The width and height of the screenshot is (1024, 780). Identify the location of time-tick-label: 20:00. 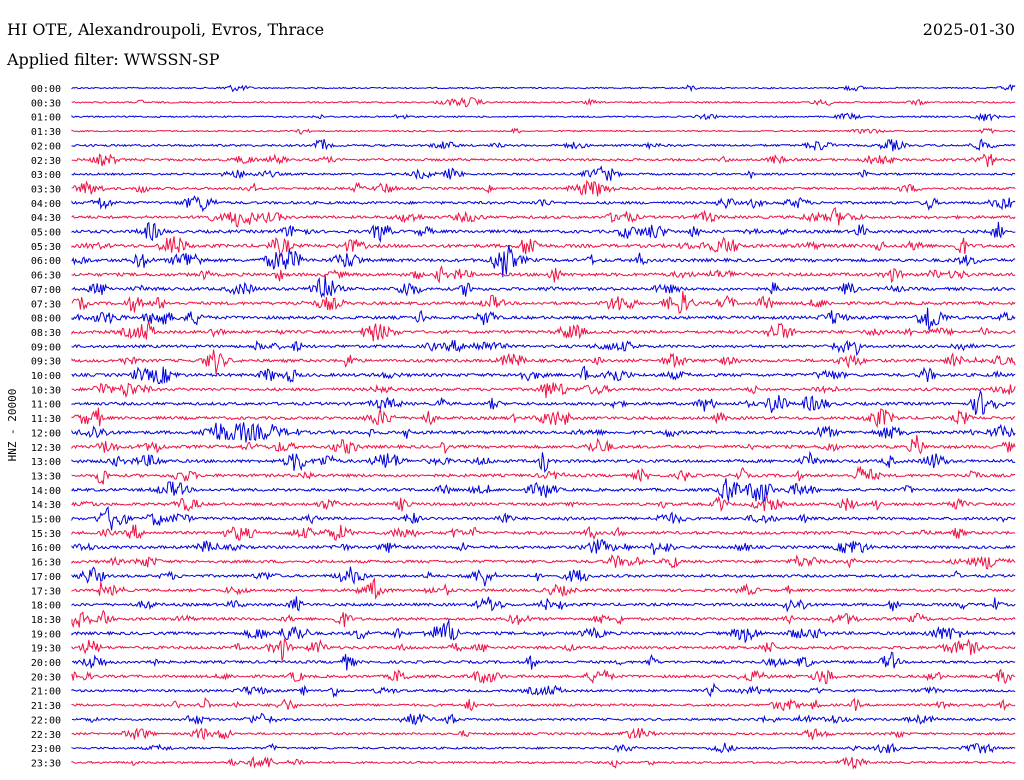
(46, 663).